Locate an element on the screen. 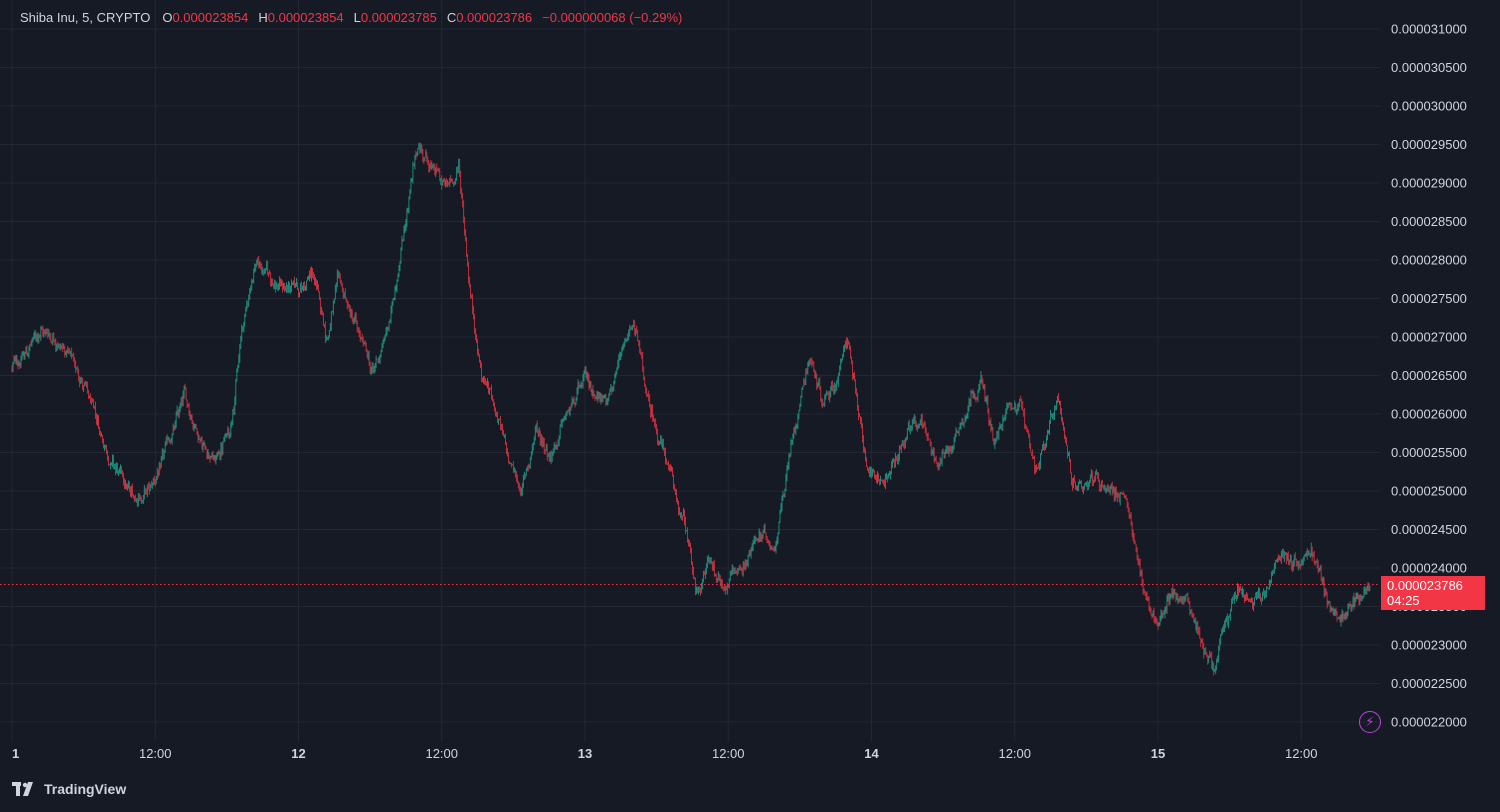  open-value: 0.000023854 is located at coordinates (210, 17).